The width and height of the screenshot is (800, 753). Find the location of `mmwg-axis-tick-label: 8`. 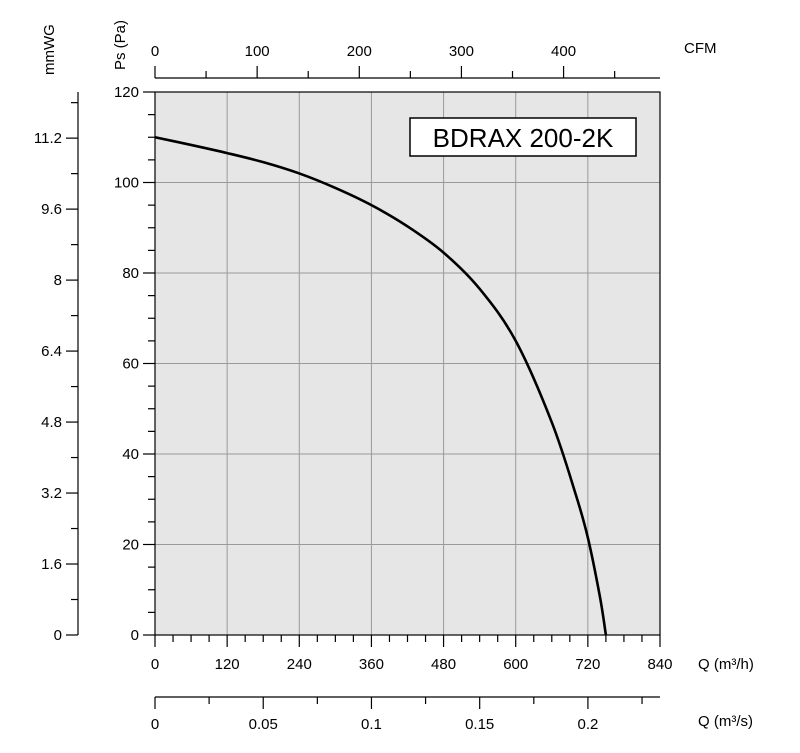

mmwg-axis-tick-label: 8 is located at coordinates (58, 280).